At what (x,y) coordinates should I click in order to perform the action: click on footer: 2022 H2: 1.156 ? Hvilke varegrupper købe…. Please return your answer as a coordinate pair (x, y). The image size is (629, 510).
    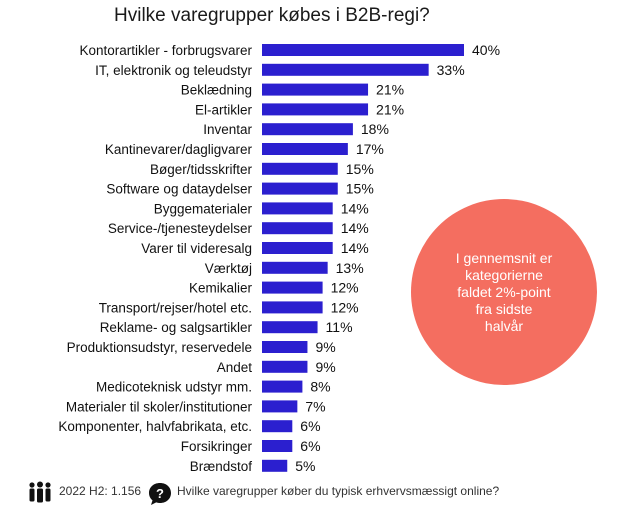
    Looking at the image, I should click on (314, 494).